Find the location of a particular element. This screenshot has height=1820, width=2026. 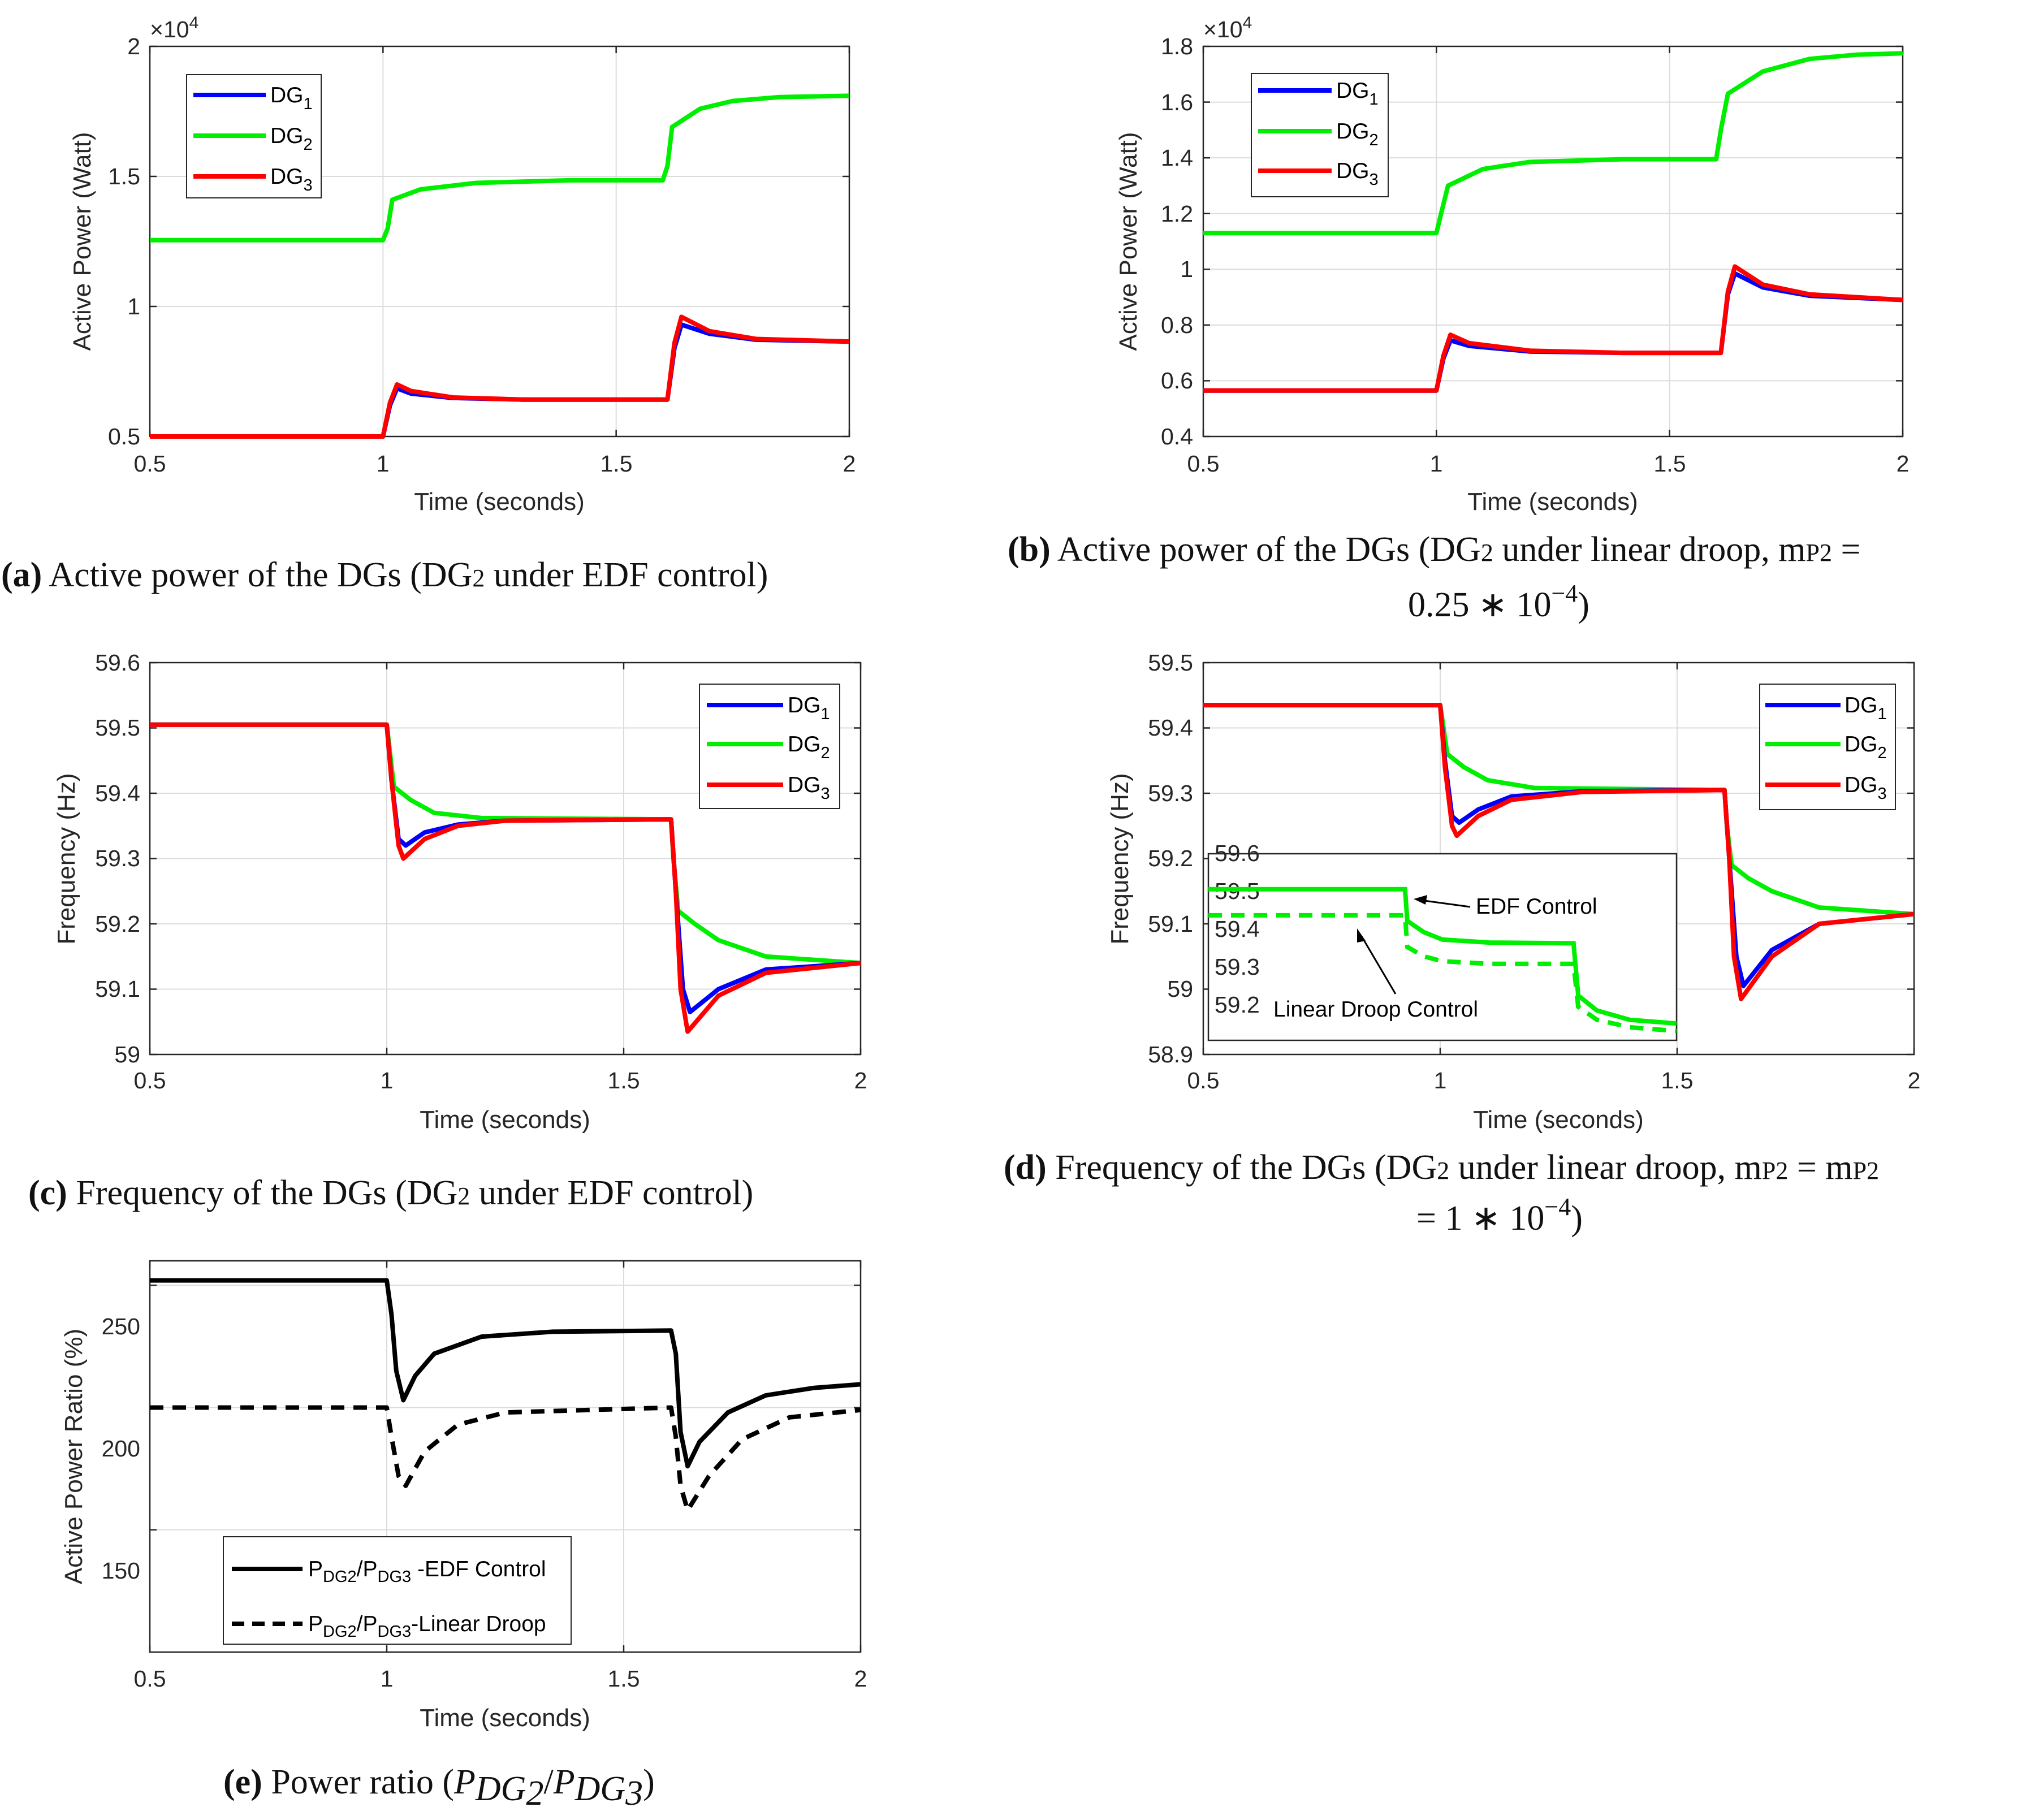

y-tick-label: 59.2 is located at coordinates (1171, 858).